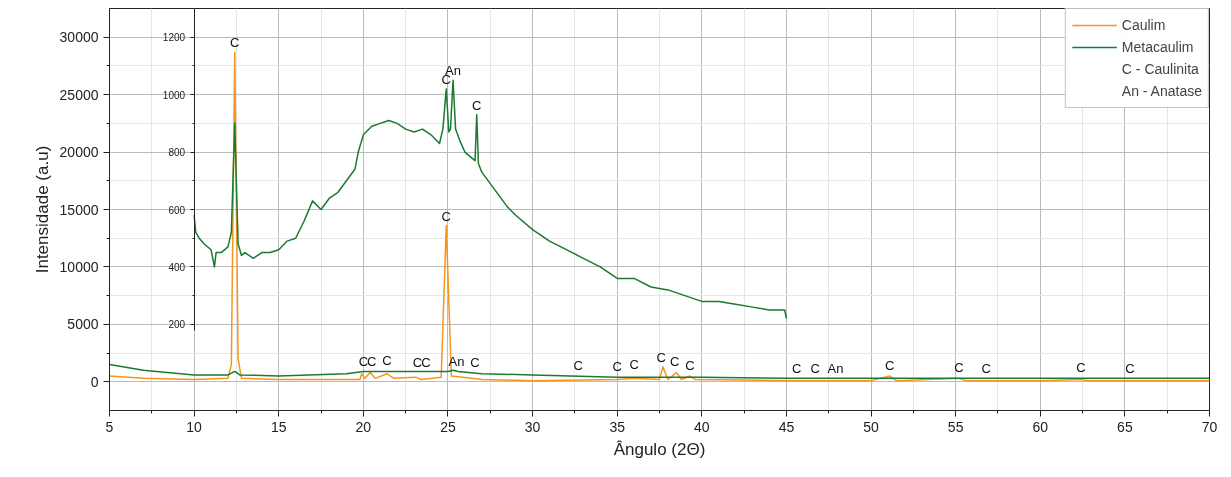 The width and height of the screenshot is (1231, 477). I want to click on y2-tick-label: 400, so click(177, 267).